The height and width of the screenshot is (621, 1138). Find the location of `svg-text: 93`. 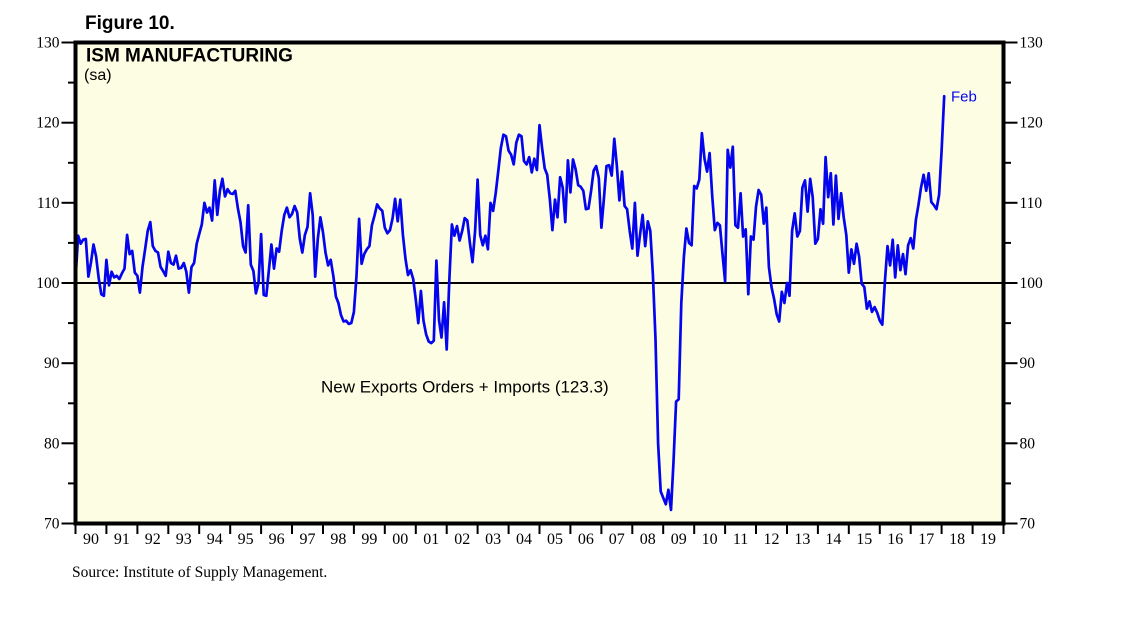

svg-text: 93 is located at coordinates (184, 539).